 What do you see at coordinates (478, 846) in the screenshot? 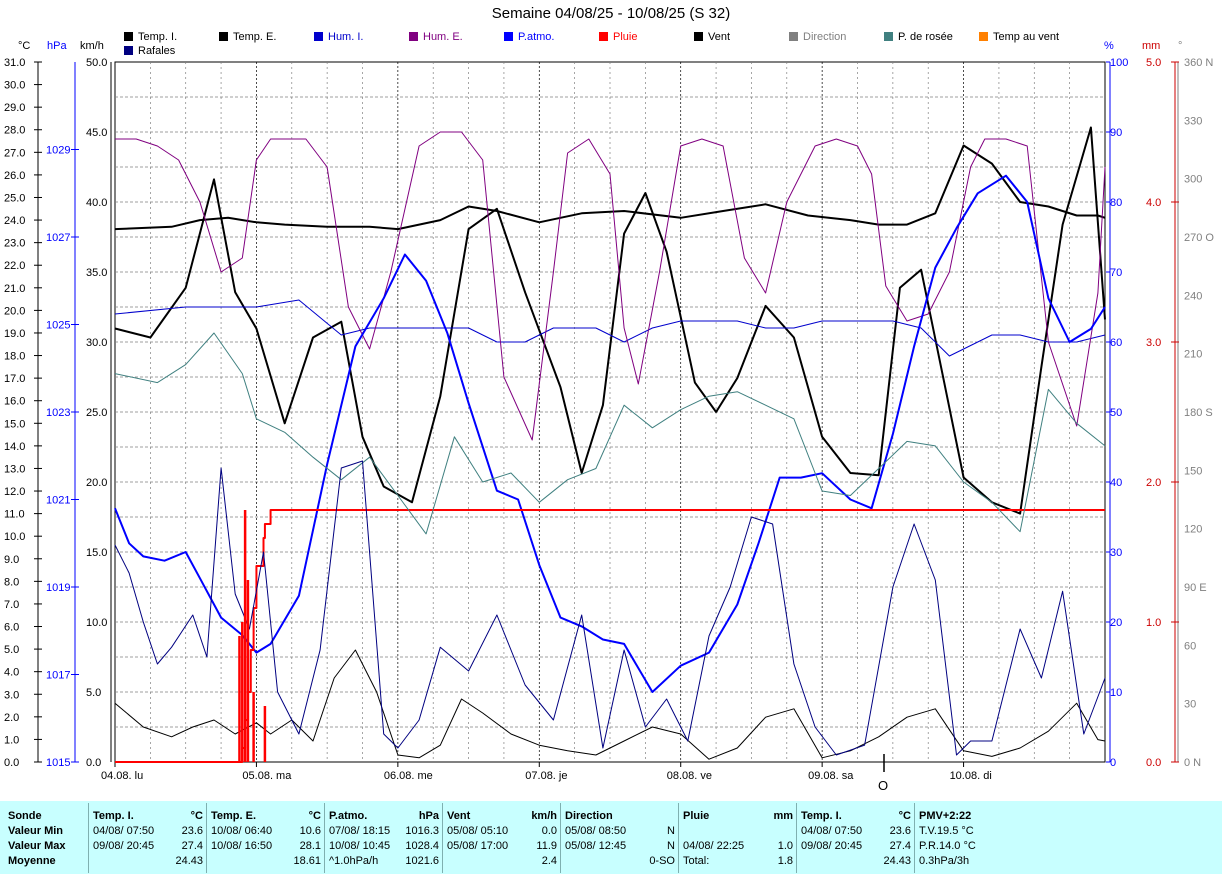
I see `footer-cell-date: 05/08/ 17:00` at bounding box center [478, 846].